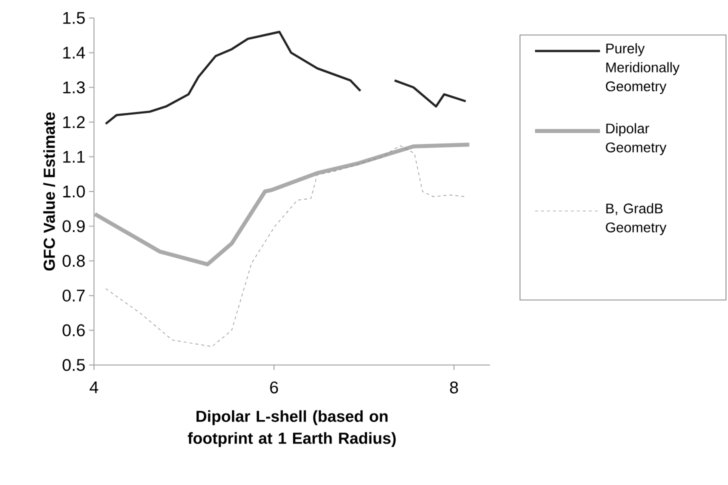 This screenshot has width=728, height=485. What do you see at coordinates (74, 52) in the screenshot?
I see `y-tick-label: 1.4` at bounding box center [74, 52].